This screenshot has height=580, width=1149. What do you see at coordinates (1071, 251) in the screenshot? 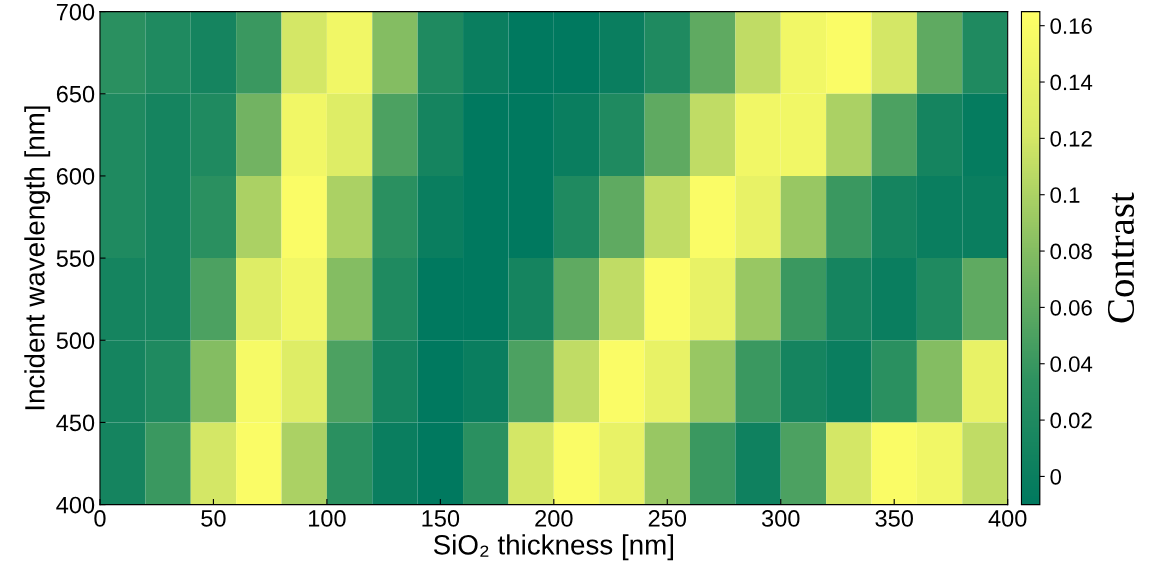
I see `color-bar-label: 0.08` at bounding box center [1071, 251].